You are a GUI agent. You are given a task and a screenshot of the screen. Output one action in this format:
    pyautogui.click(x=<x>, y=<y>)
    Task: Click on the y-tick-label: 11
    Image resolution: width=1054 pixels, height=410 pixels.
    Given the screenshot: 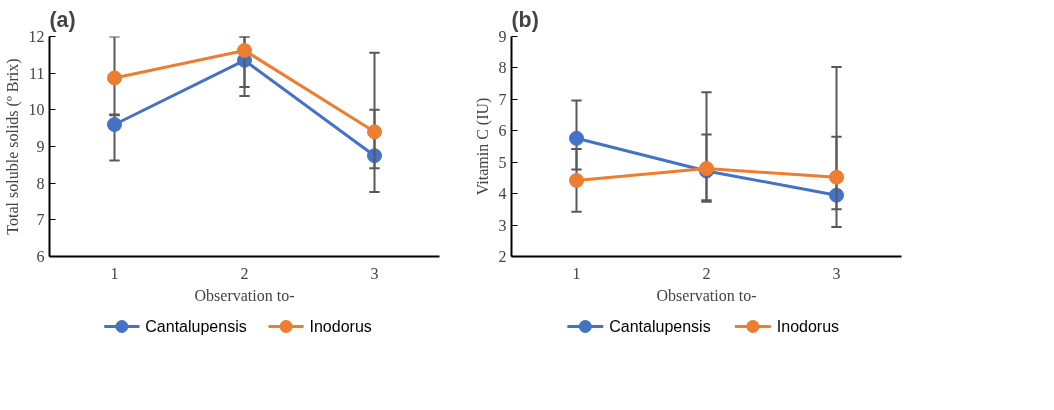 What is the action you would take?
    pyautogui.click(x=37, y=73)
    